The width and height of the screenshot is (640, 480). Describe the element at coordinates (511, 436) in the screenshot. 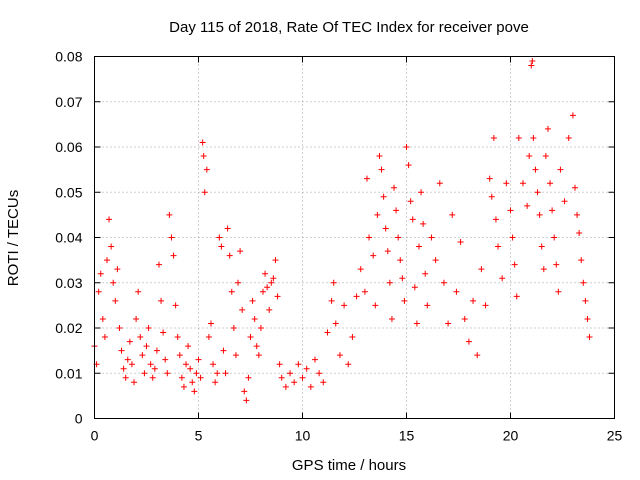

I see `x-tick-label: 20` at that location.